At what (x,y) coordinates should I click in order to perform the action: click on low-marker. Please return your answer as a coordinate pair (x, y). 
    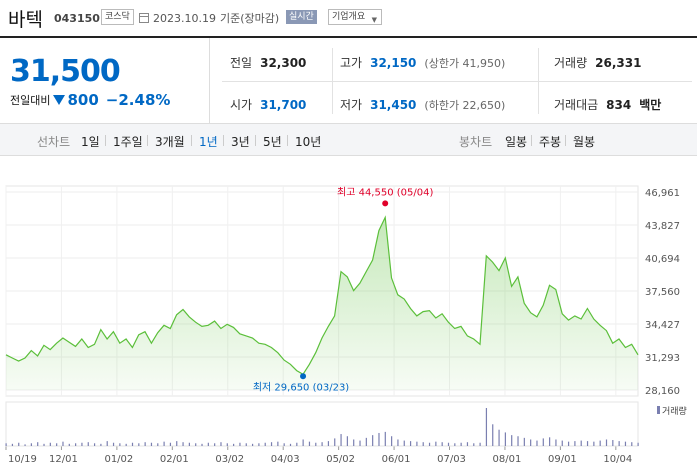
    Looking at the image, I should click on (303, 376).